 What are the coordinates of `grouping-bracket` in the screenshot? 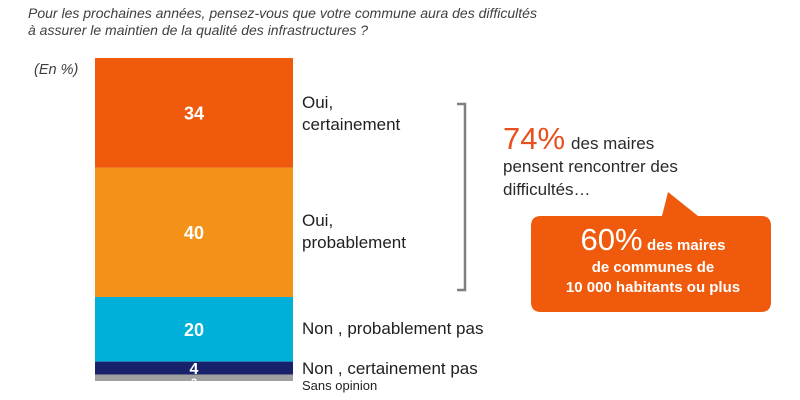 It's located at (462, 197).